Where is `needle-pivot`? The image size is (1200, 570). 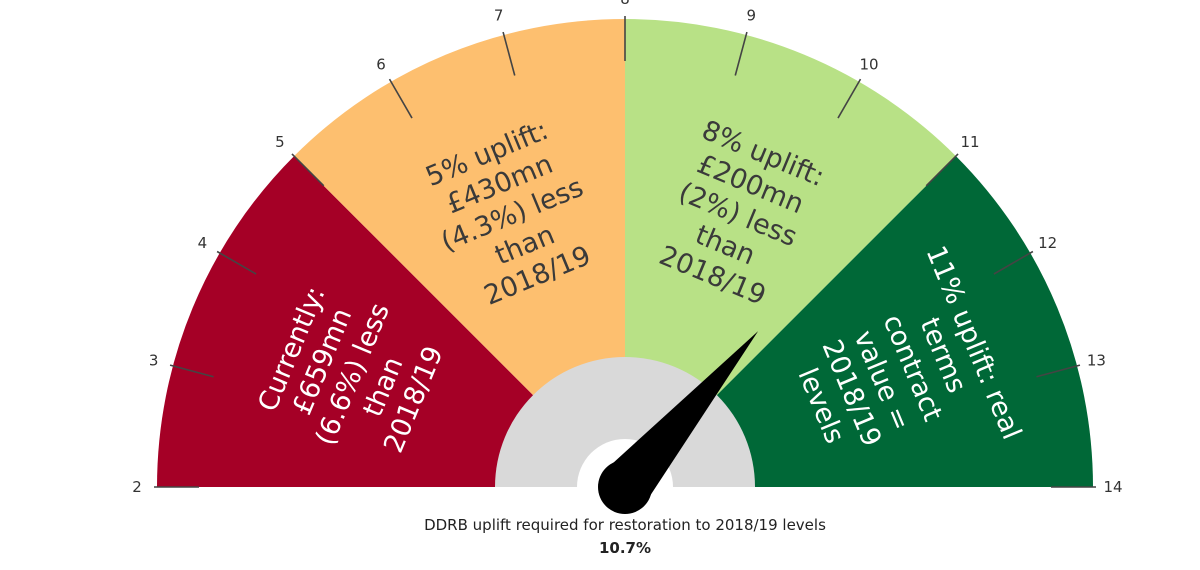 needle-pivot is located at coordinates (625, 487).